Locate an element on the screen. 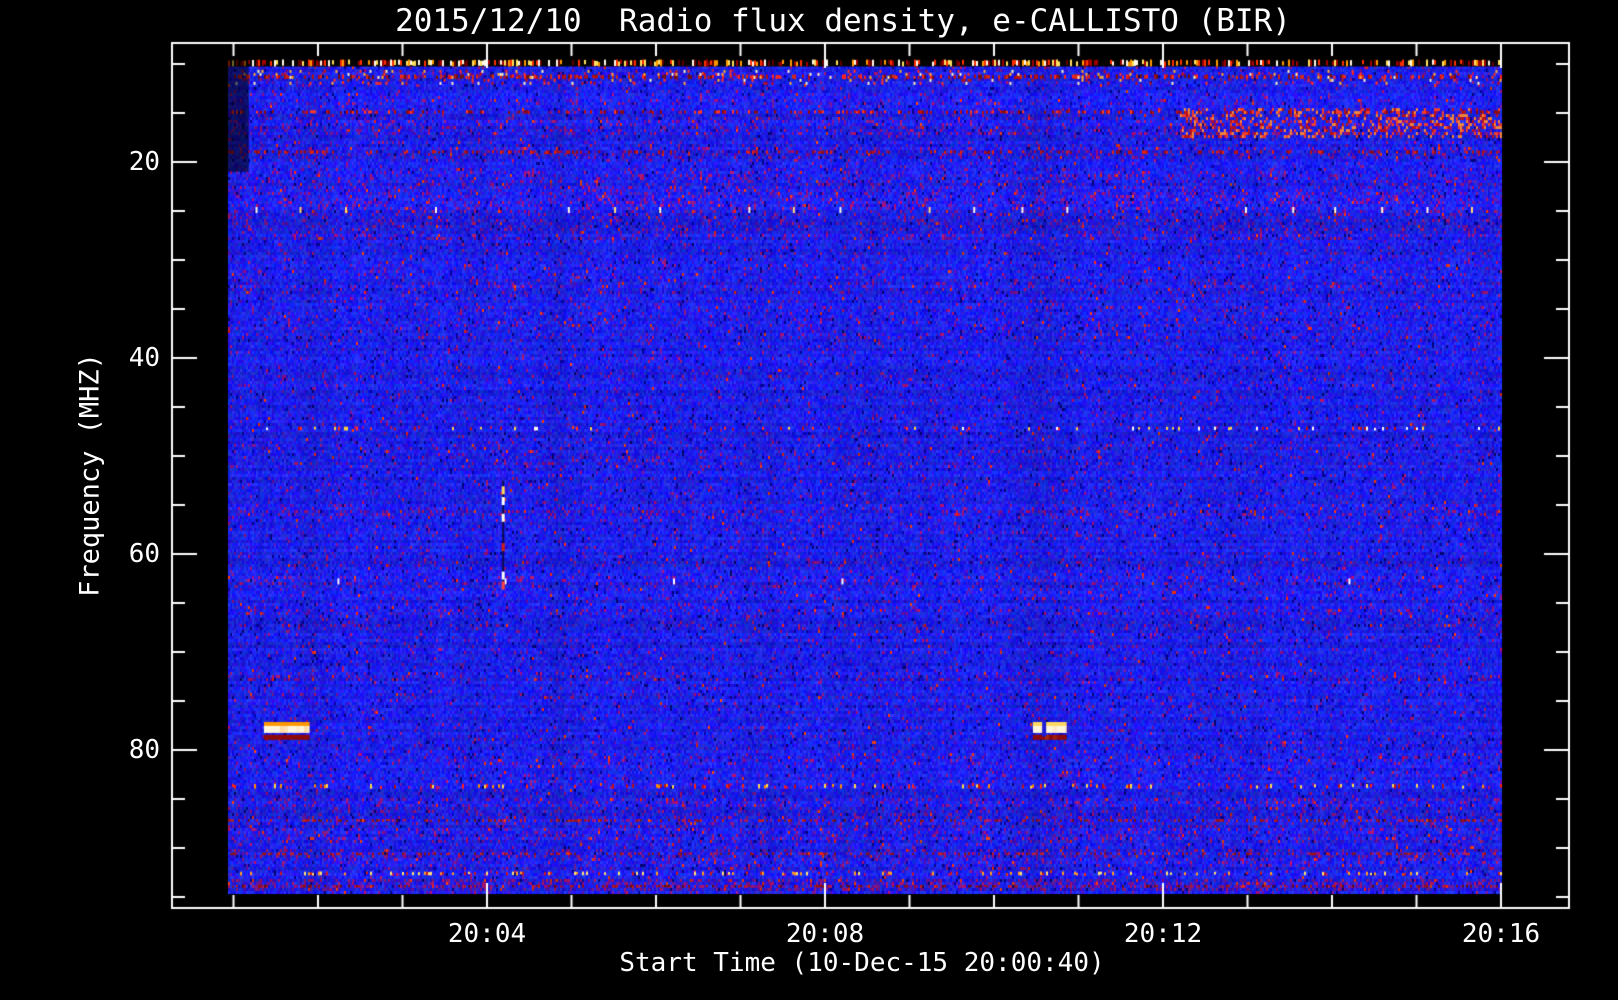  y-tick-label: 20 is located at coordinates (144, 162).